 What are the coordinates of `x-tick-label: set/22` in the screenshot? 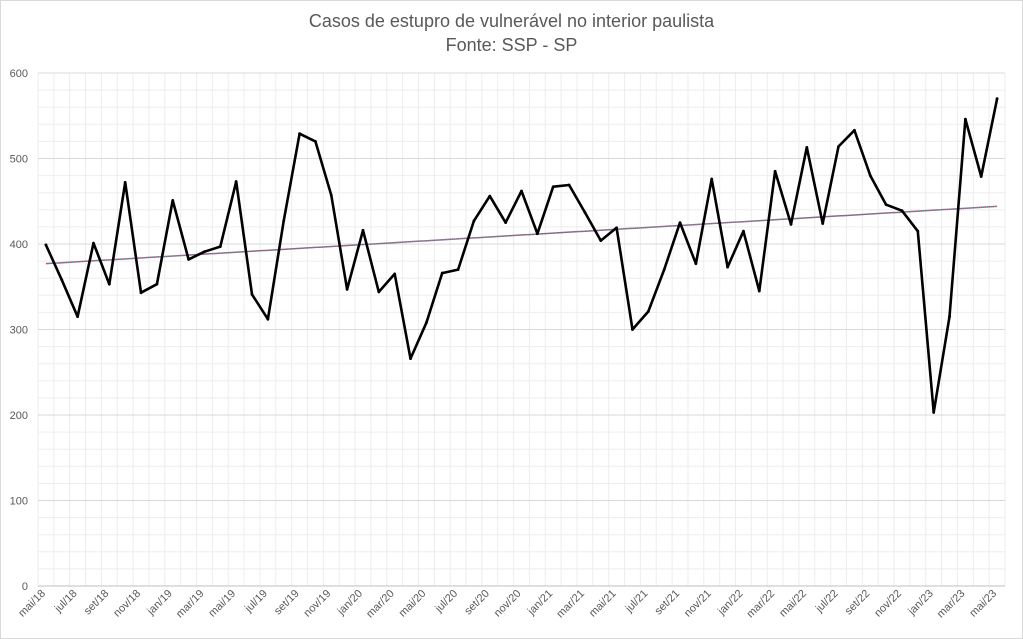 It's located at (858, 603).